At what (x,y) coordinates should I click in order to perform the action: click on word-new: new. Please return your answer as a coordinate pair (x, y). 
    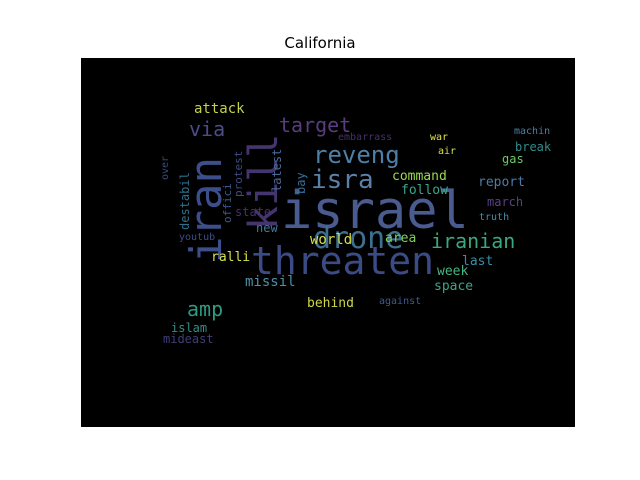
    Looking at the image, I should click on (267, 228).